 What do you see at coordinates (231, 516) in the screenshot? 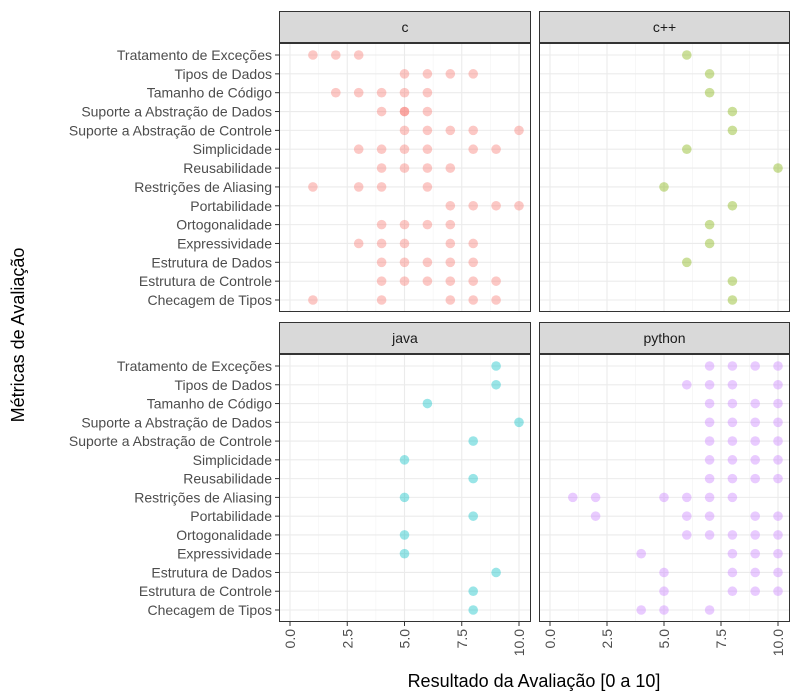
I see `category-label: Portabilidade` at bounding box center [231, 516].